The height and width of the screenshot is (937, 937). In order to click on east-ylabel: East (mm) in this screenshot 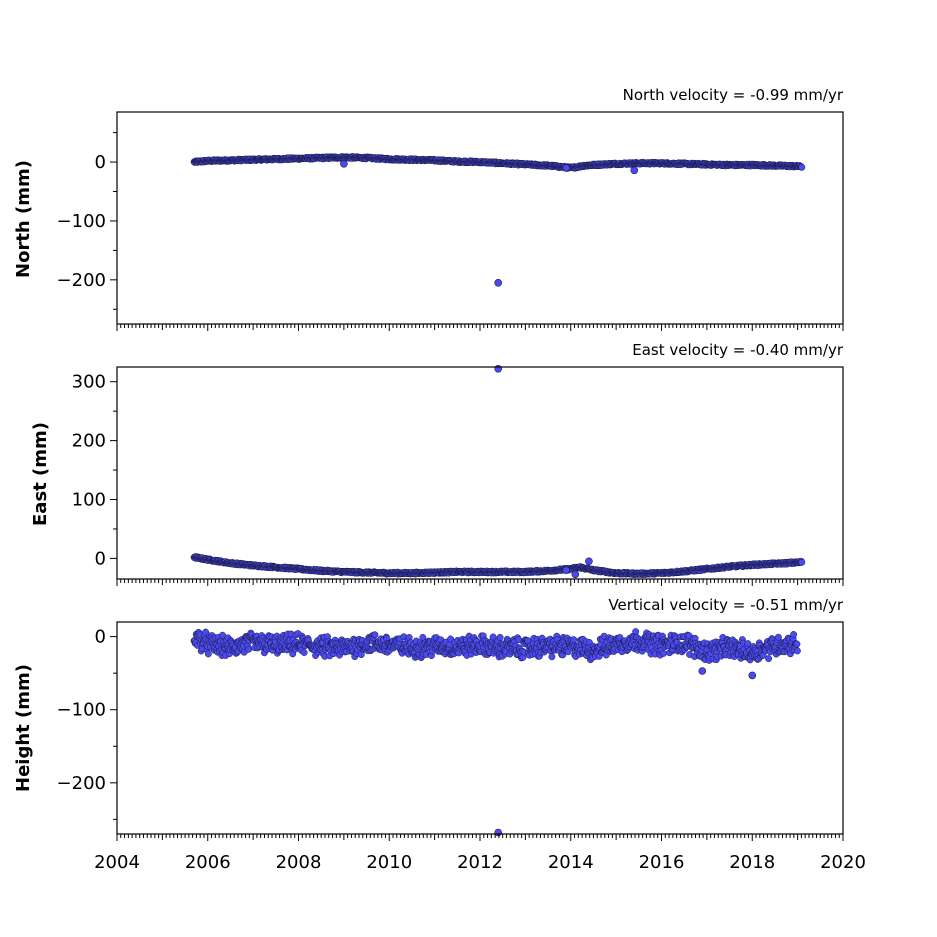, I will do `click(40, 474)`.